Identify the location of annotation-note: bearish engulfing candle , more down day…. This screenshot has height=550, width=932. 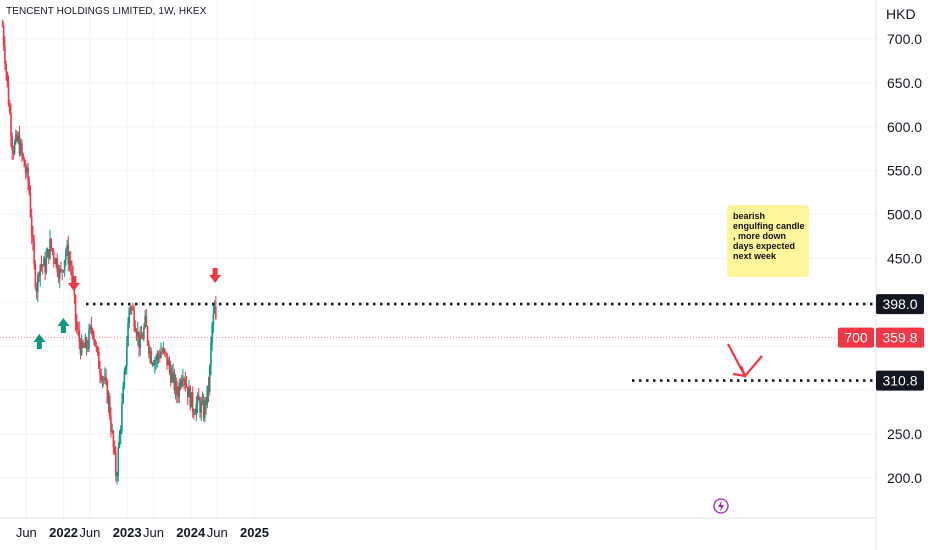
(768, 241).